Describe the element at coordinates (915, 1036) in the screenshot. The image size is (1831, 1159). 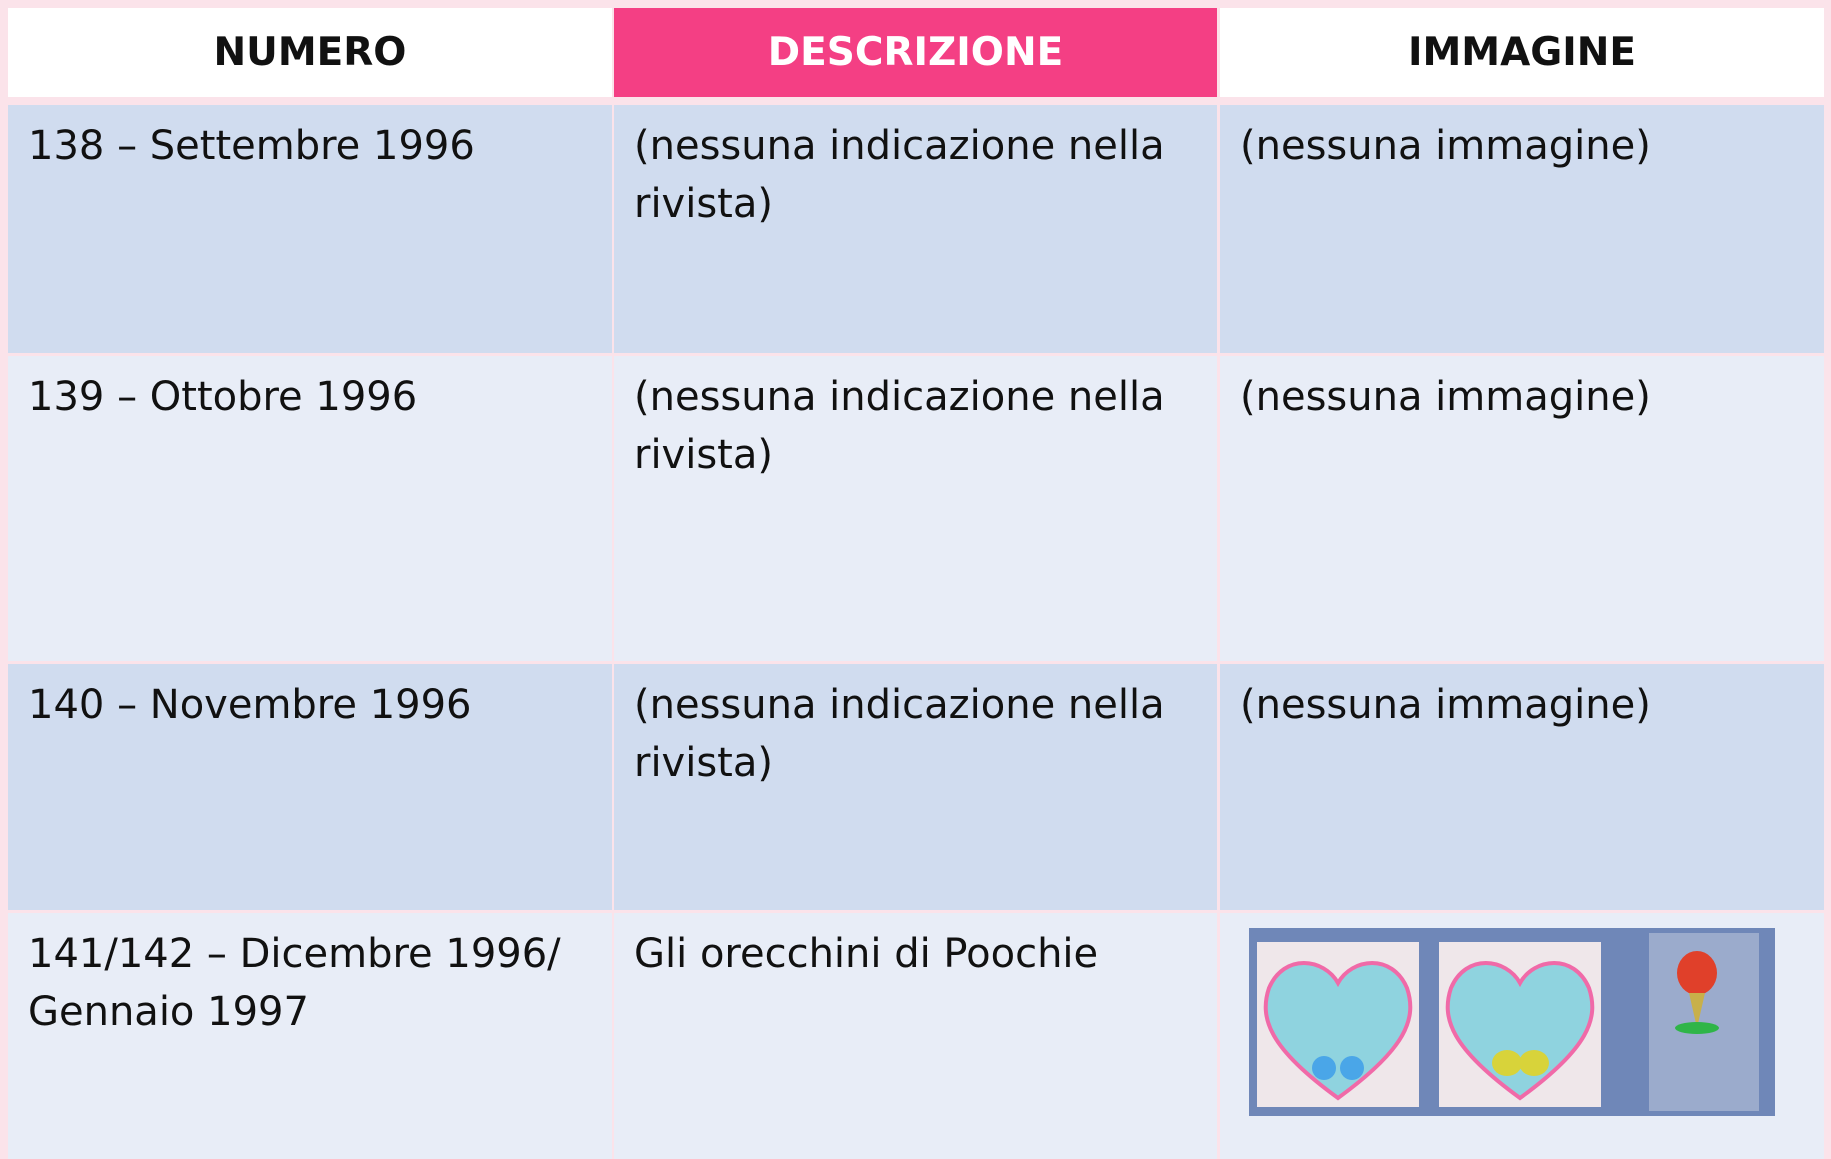
I see `table-cell: Gli orecchini di Poochie` at that location.